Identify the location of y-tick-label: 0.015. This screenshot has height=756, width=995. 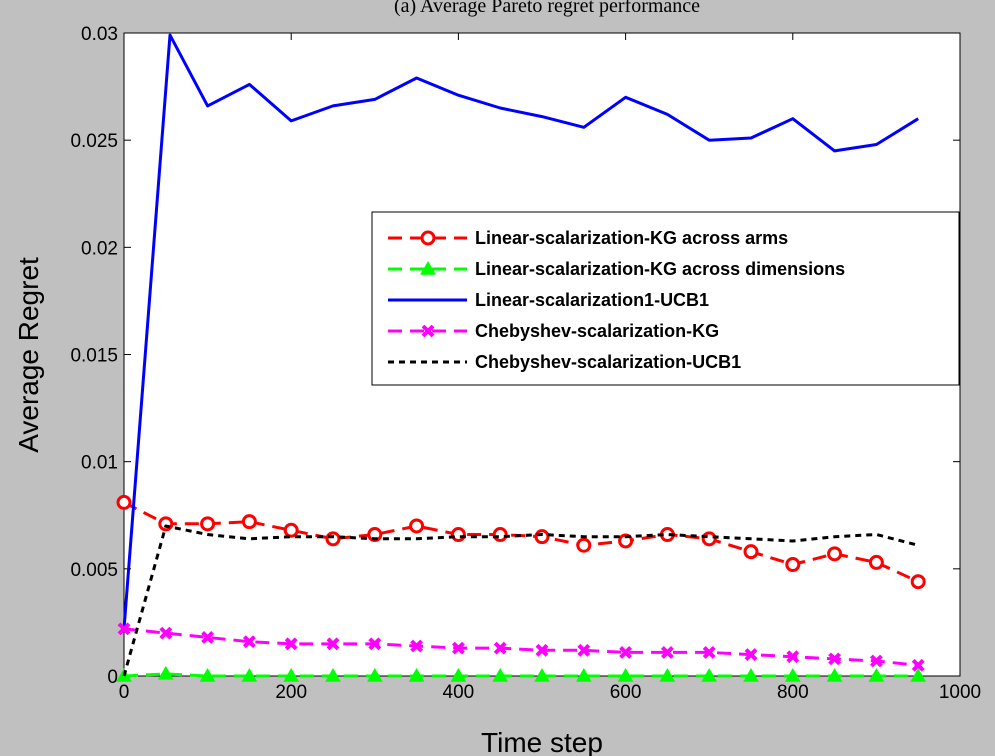
(94, 356).